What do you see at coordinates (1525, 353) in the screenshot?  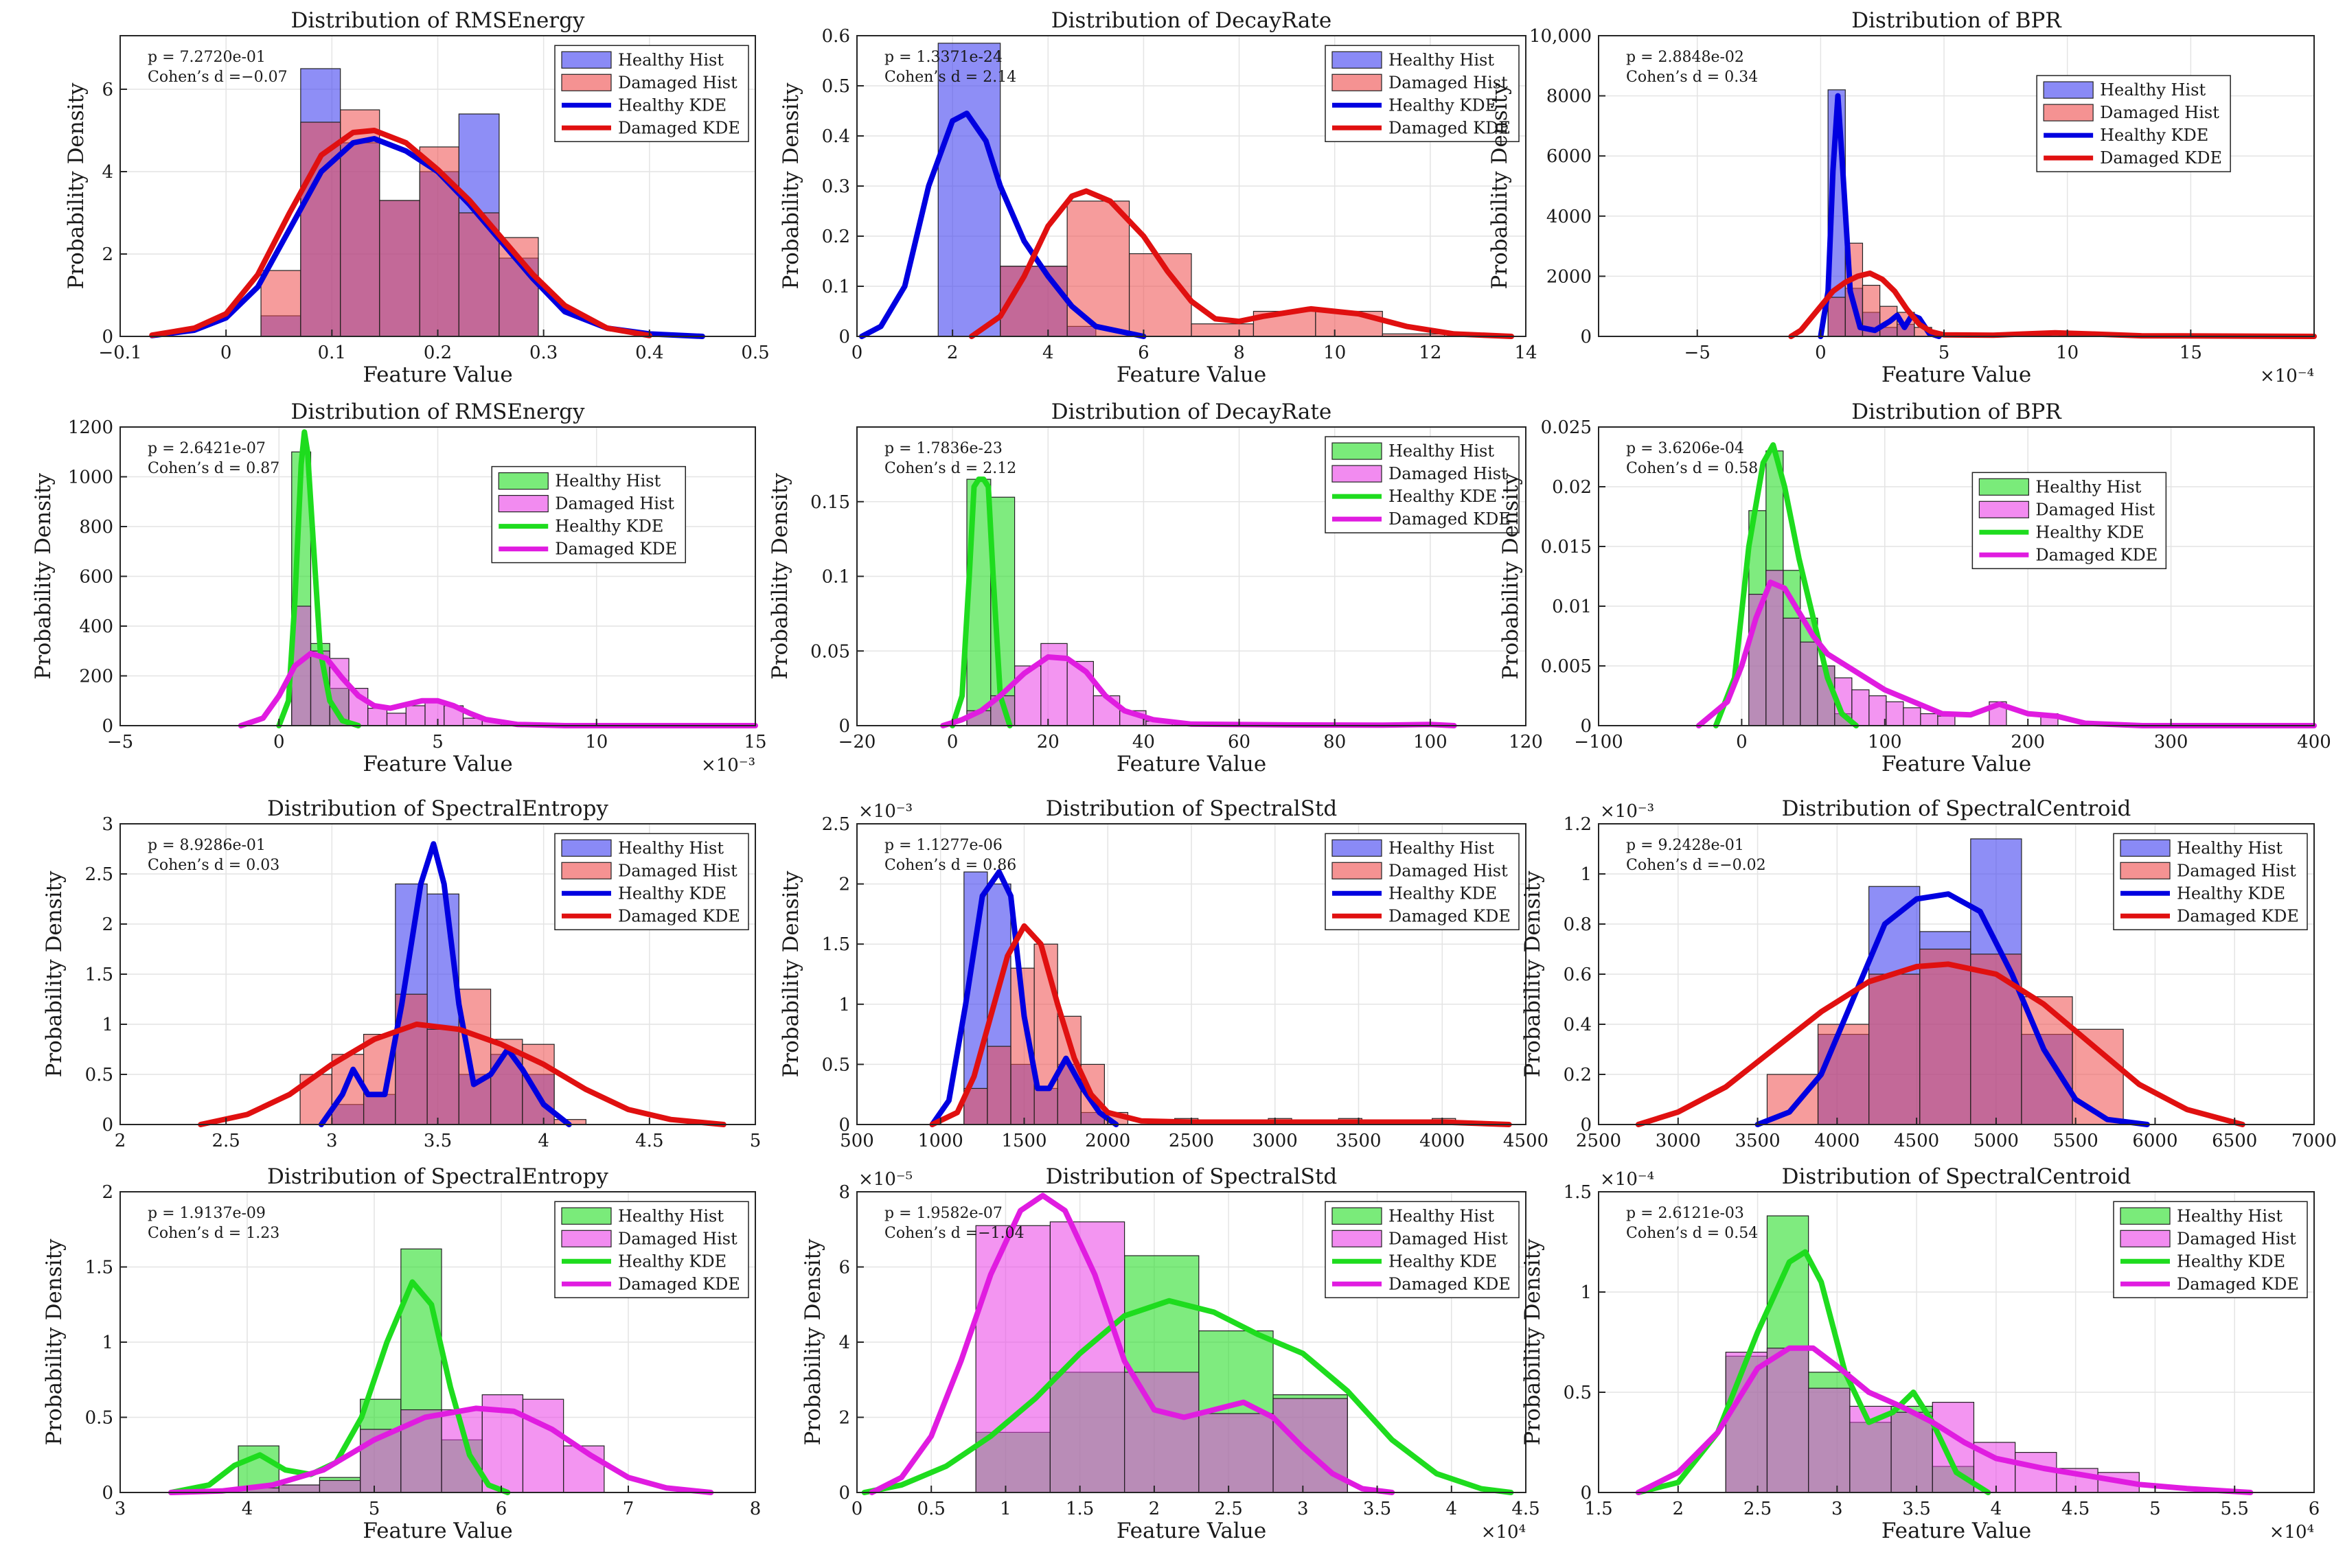 I see `x-tick-label: 14` at bounding box center [1525, 353].